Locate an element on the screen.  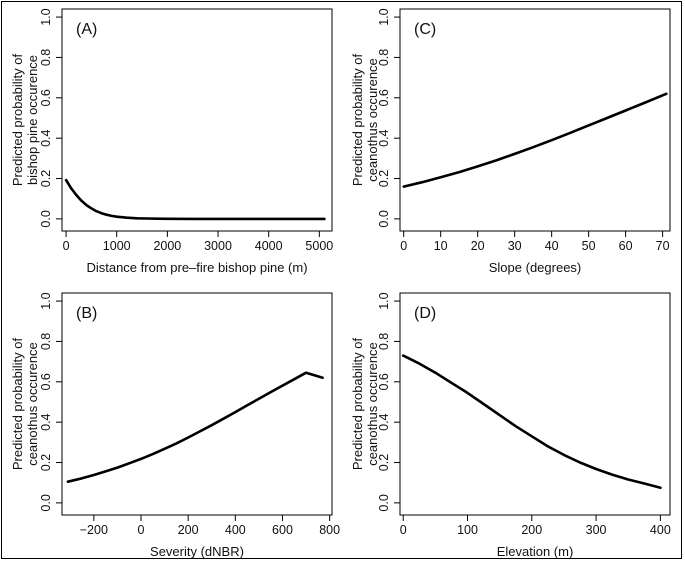
y-axis-label-line: bishop pine occurence is located at coordinates (32, 120).